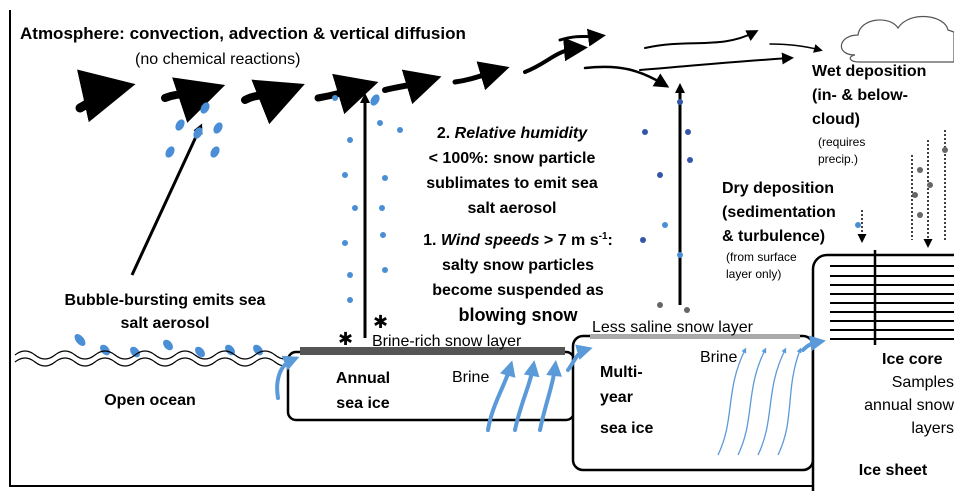 This screenshot has width=954, height=491. I want to click on annual-sea-ice, so click(431, 386).